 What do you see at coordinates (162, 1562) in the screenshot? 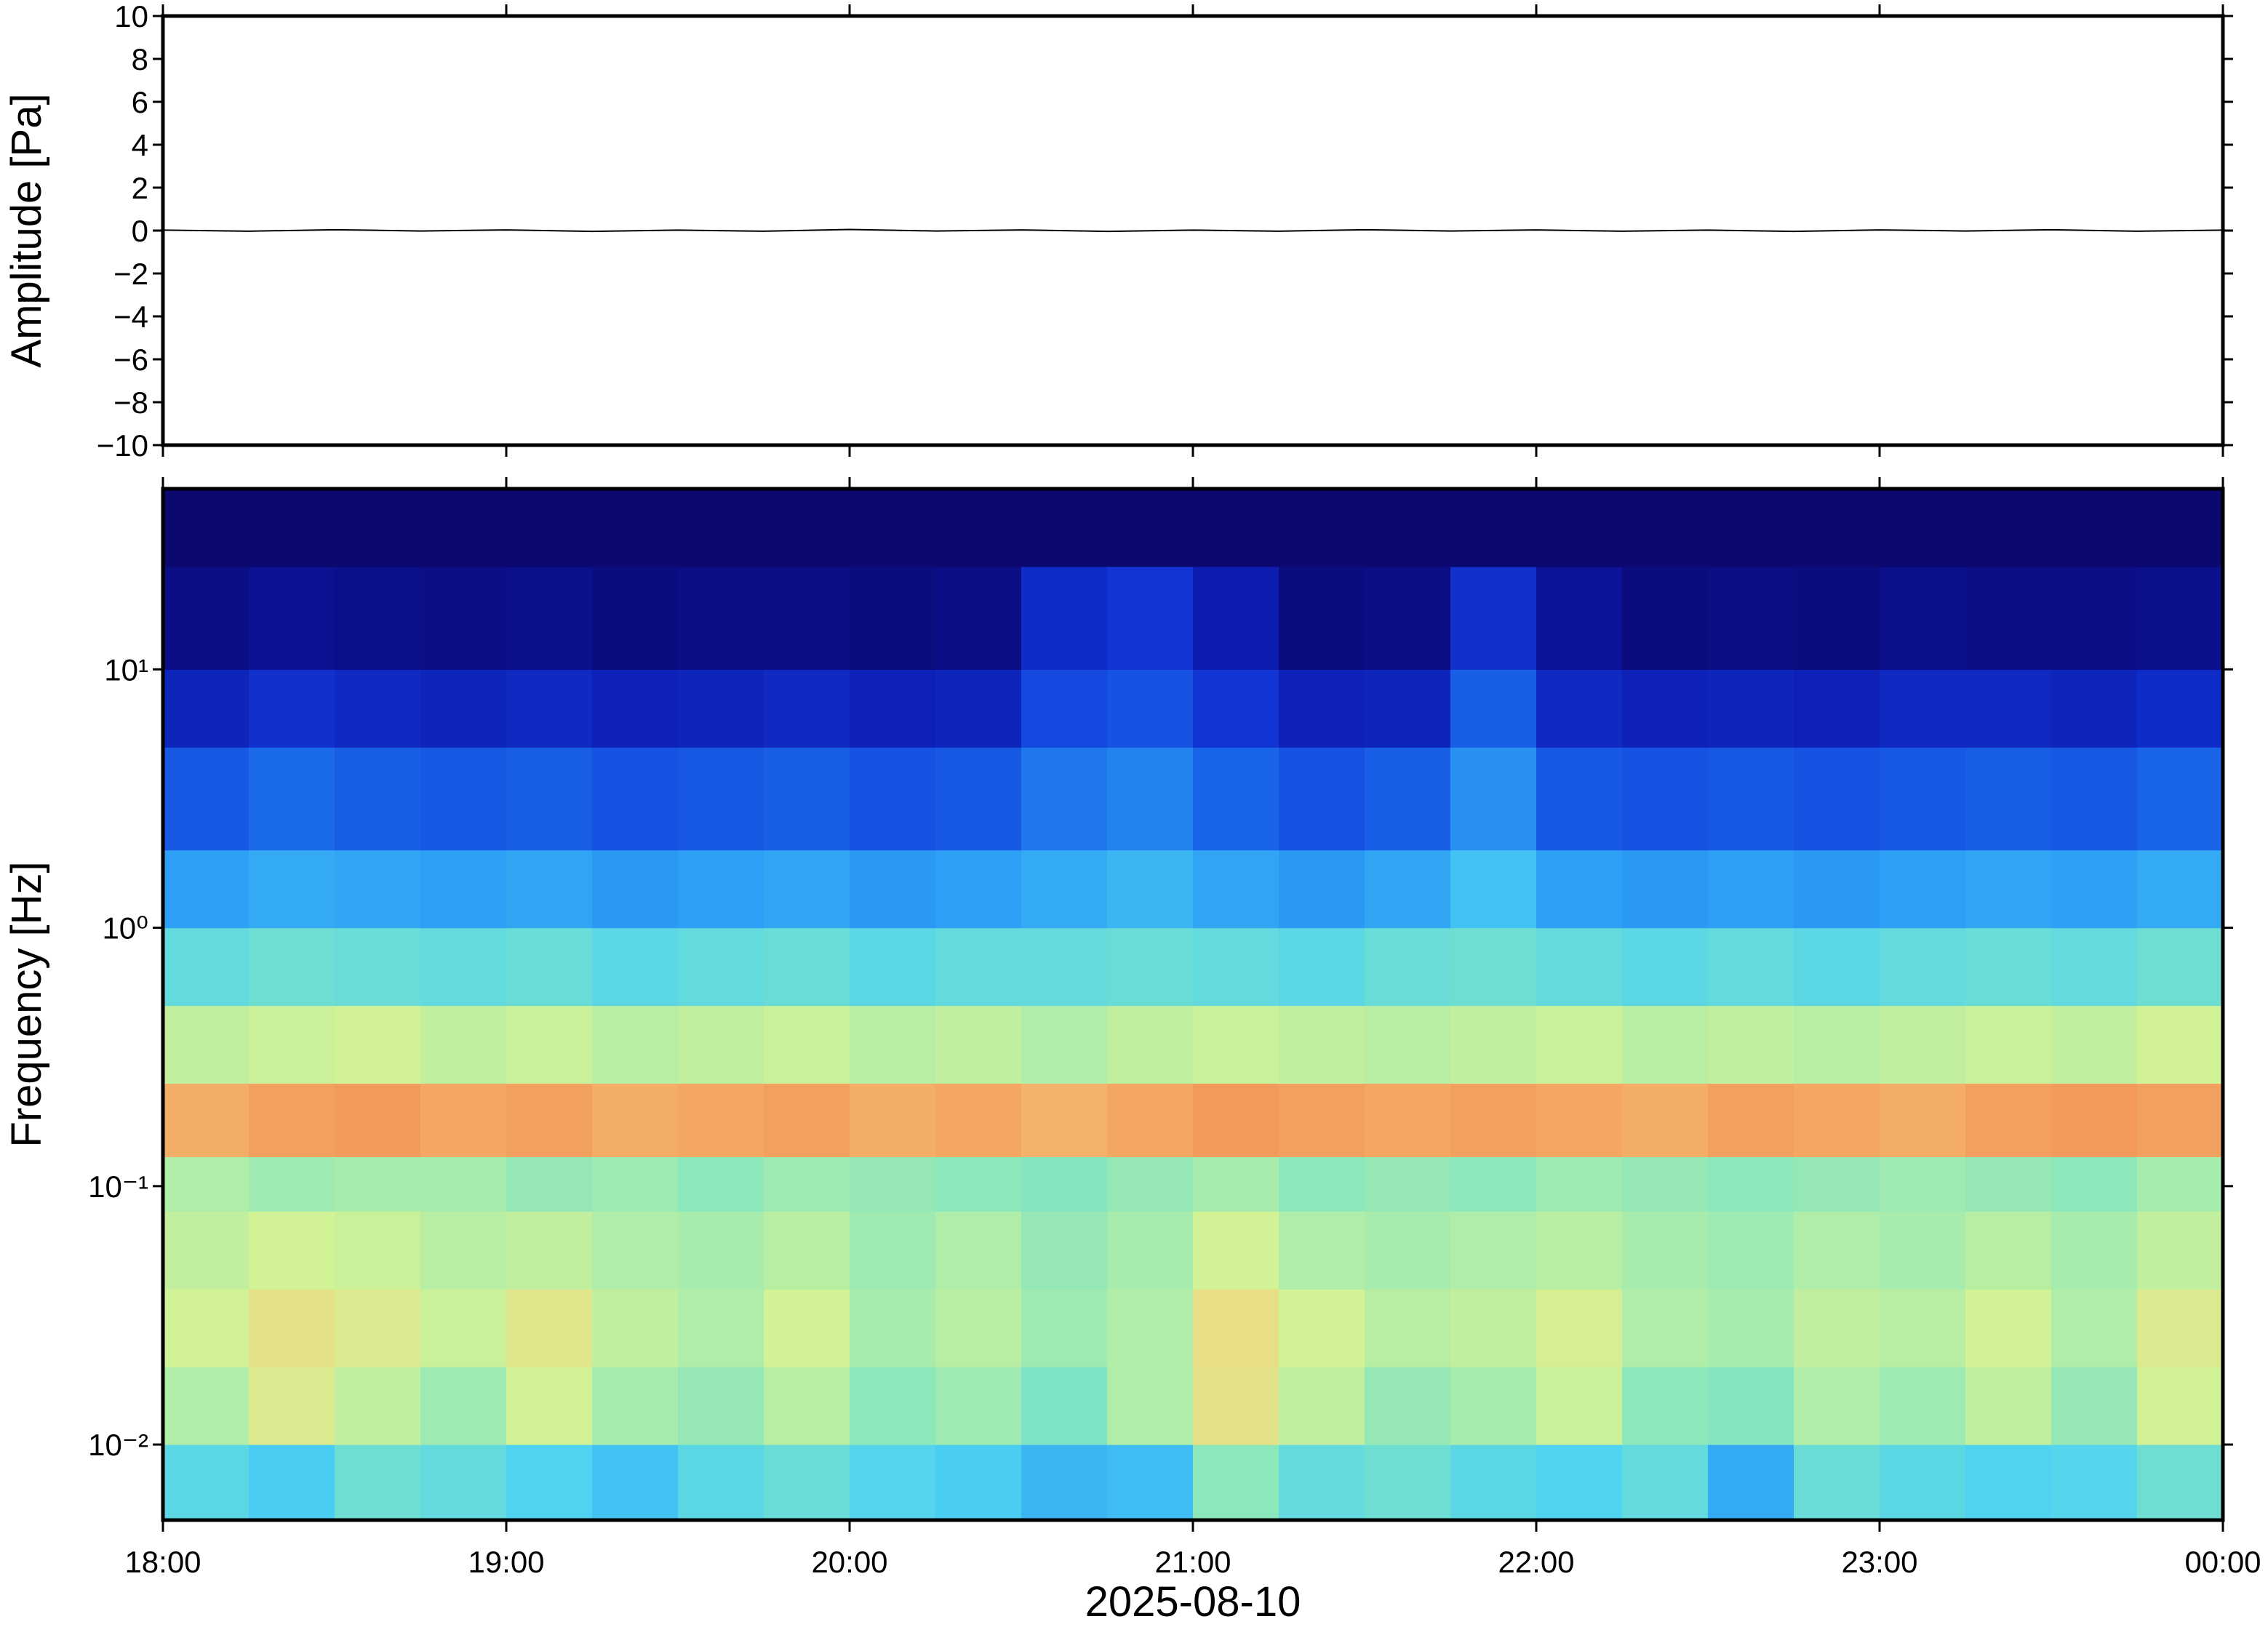
I see `x-tick-label: 18:00` at bounding box center [162, 1562].